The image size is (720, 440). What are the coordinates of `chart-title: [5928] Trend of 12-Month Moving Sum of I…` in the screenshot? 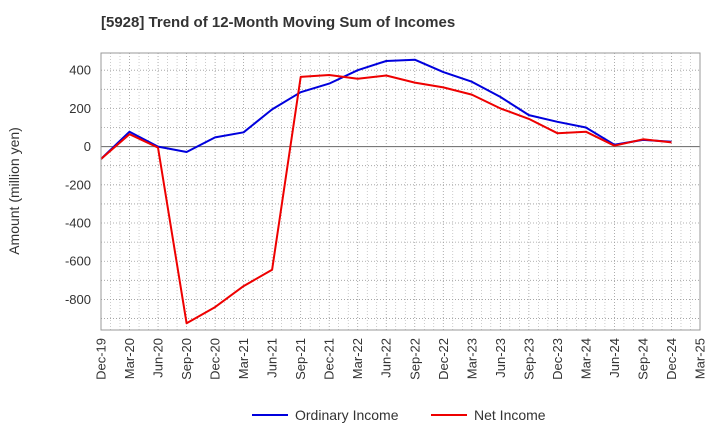 It's located at (278, 22).